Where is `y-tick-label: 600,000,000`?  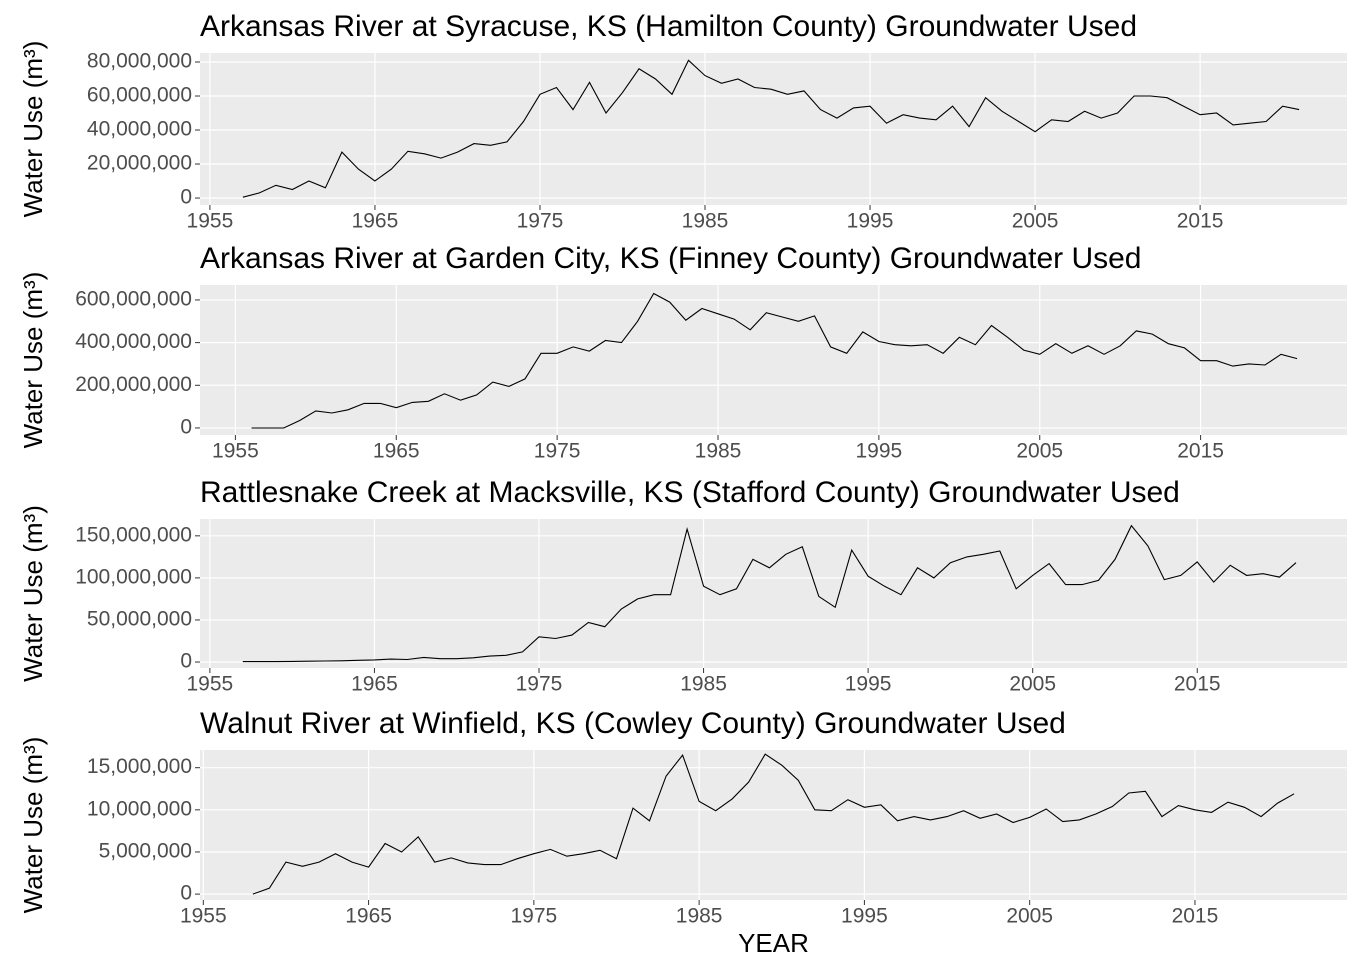 y-tick-label: 600,000,000 is located at coordinates (133, 298).